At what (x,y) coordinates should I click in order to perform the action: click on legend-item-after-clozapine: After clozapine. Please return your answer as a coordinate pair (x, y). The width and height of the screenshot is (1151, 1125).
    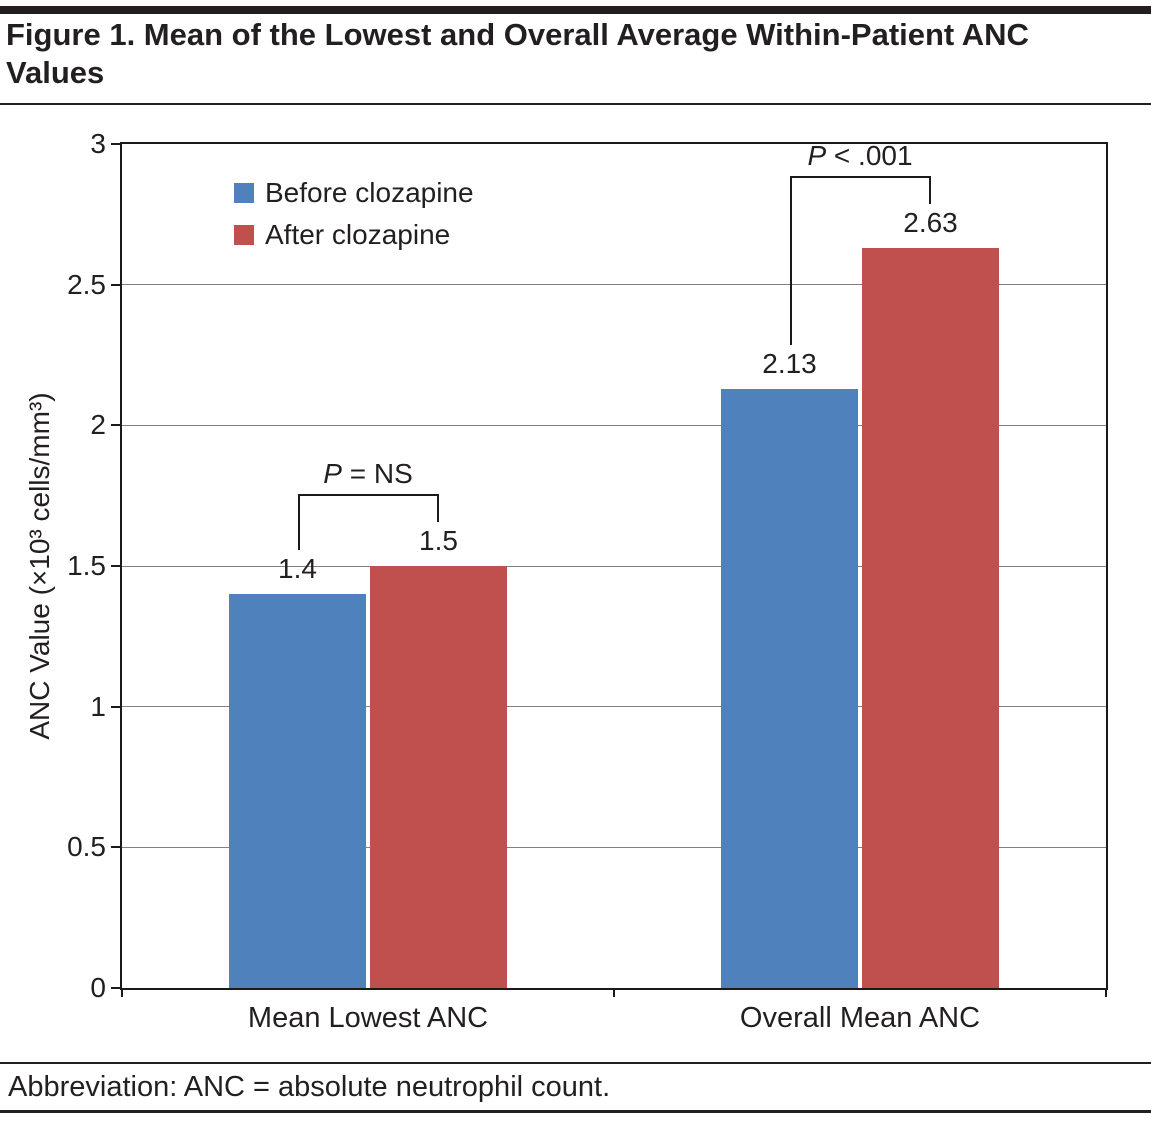
    Looking at the image, I should click on (354, 235).